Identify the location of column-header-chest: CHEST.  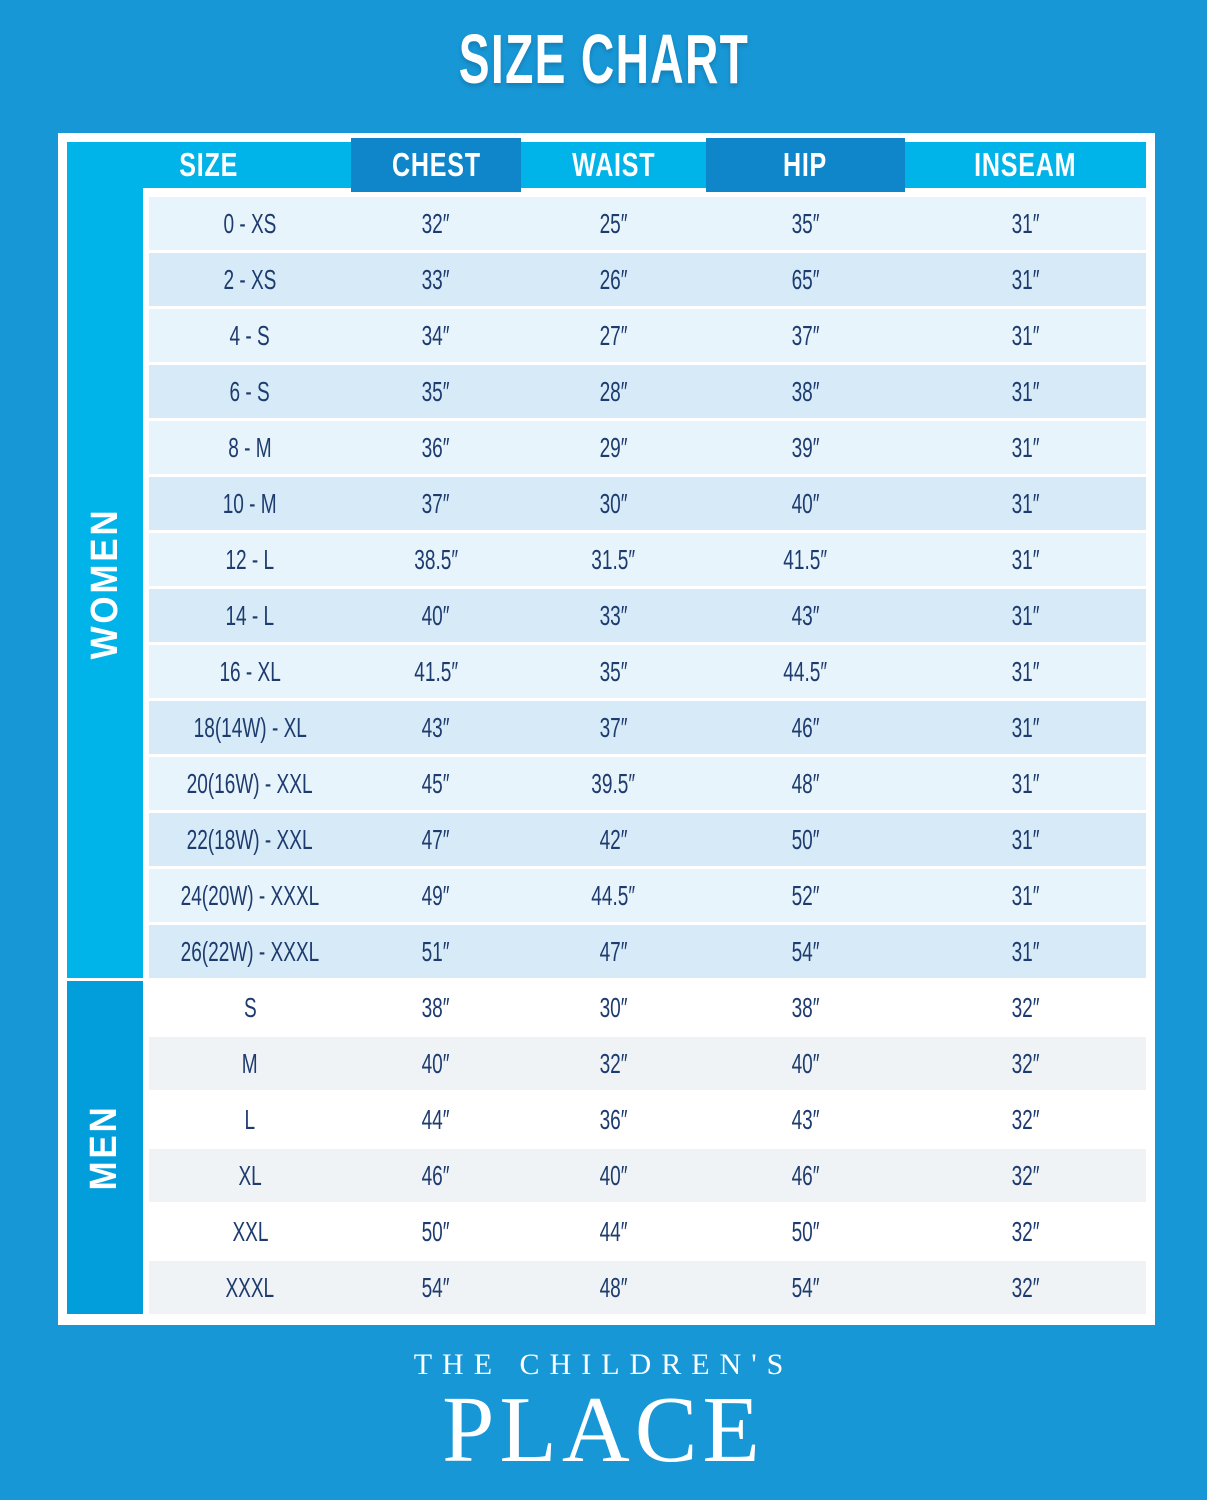
(436, 165).